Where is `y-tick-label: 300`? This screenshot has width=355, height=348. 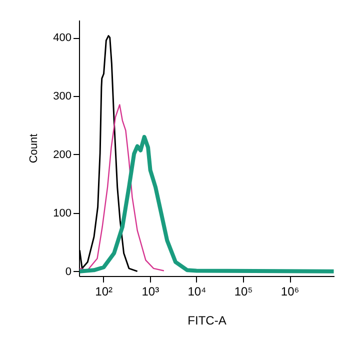 y-tick-label: 300 is located at coordinates (62, 96).